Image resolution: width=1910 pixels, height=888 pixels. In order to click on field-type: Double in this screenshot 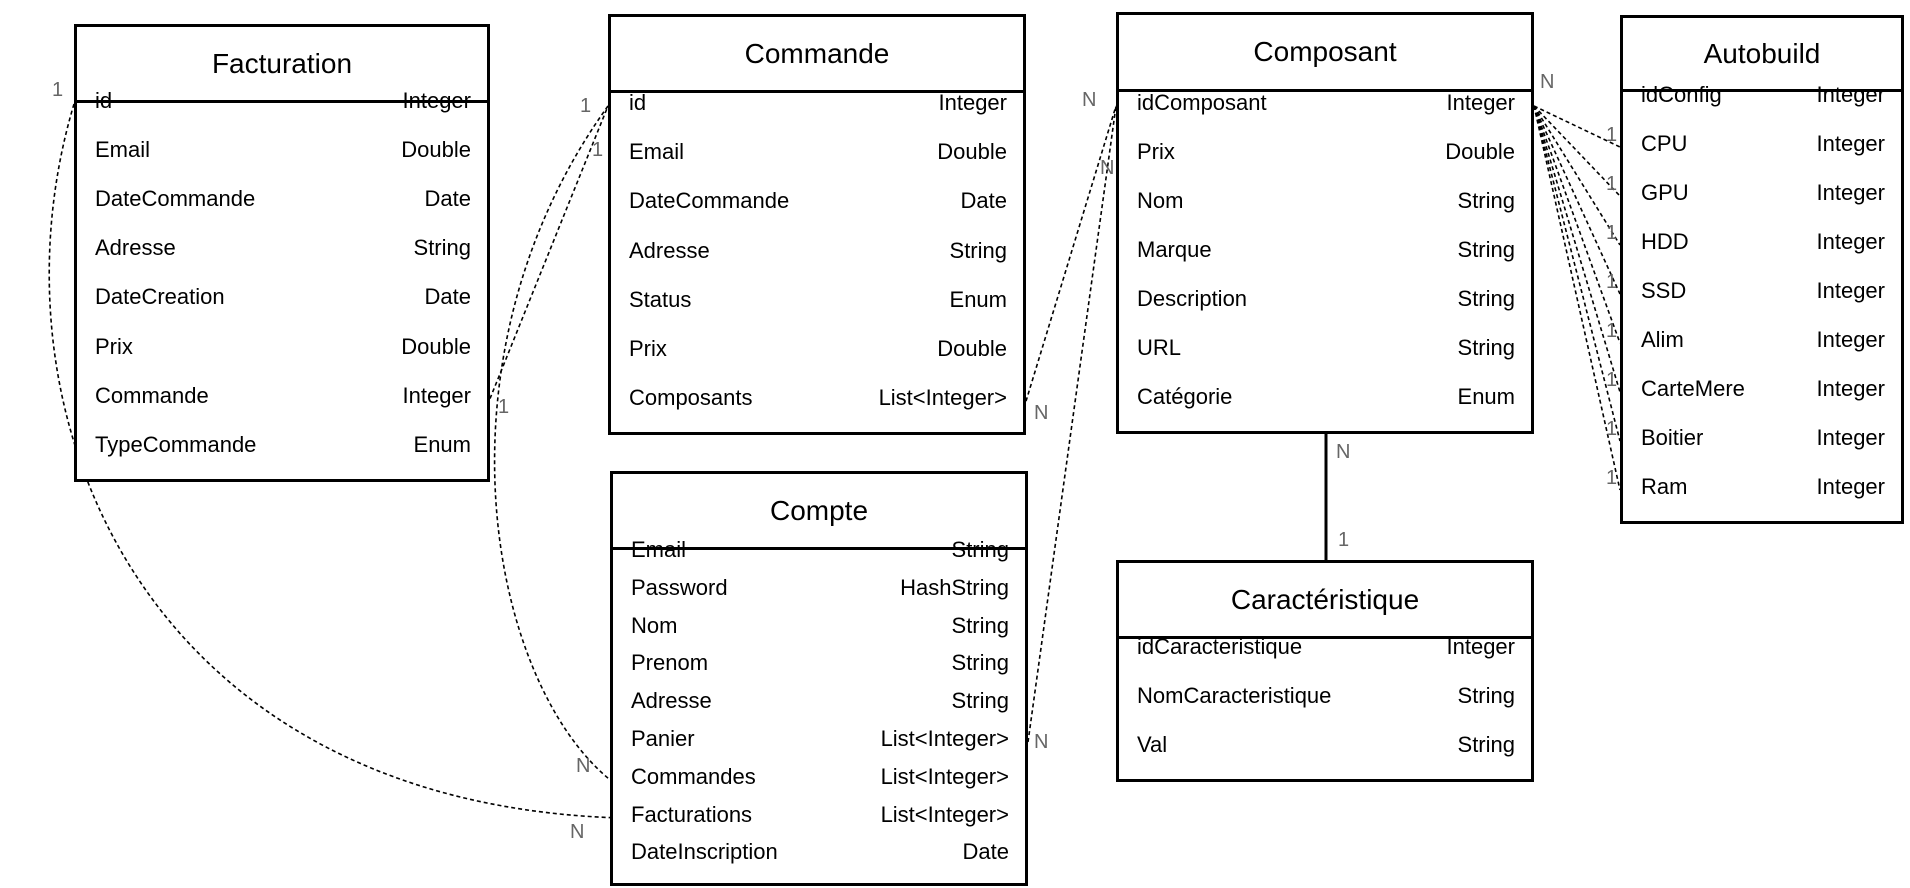, I will do `click(436, 150)`.